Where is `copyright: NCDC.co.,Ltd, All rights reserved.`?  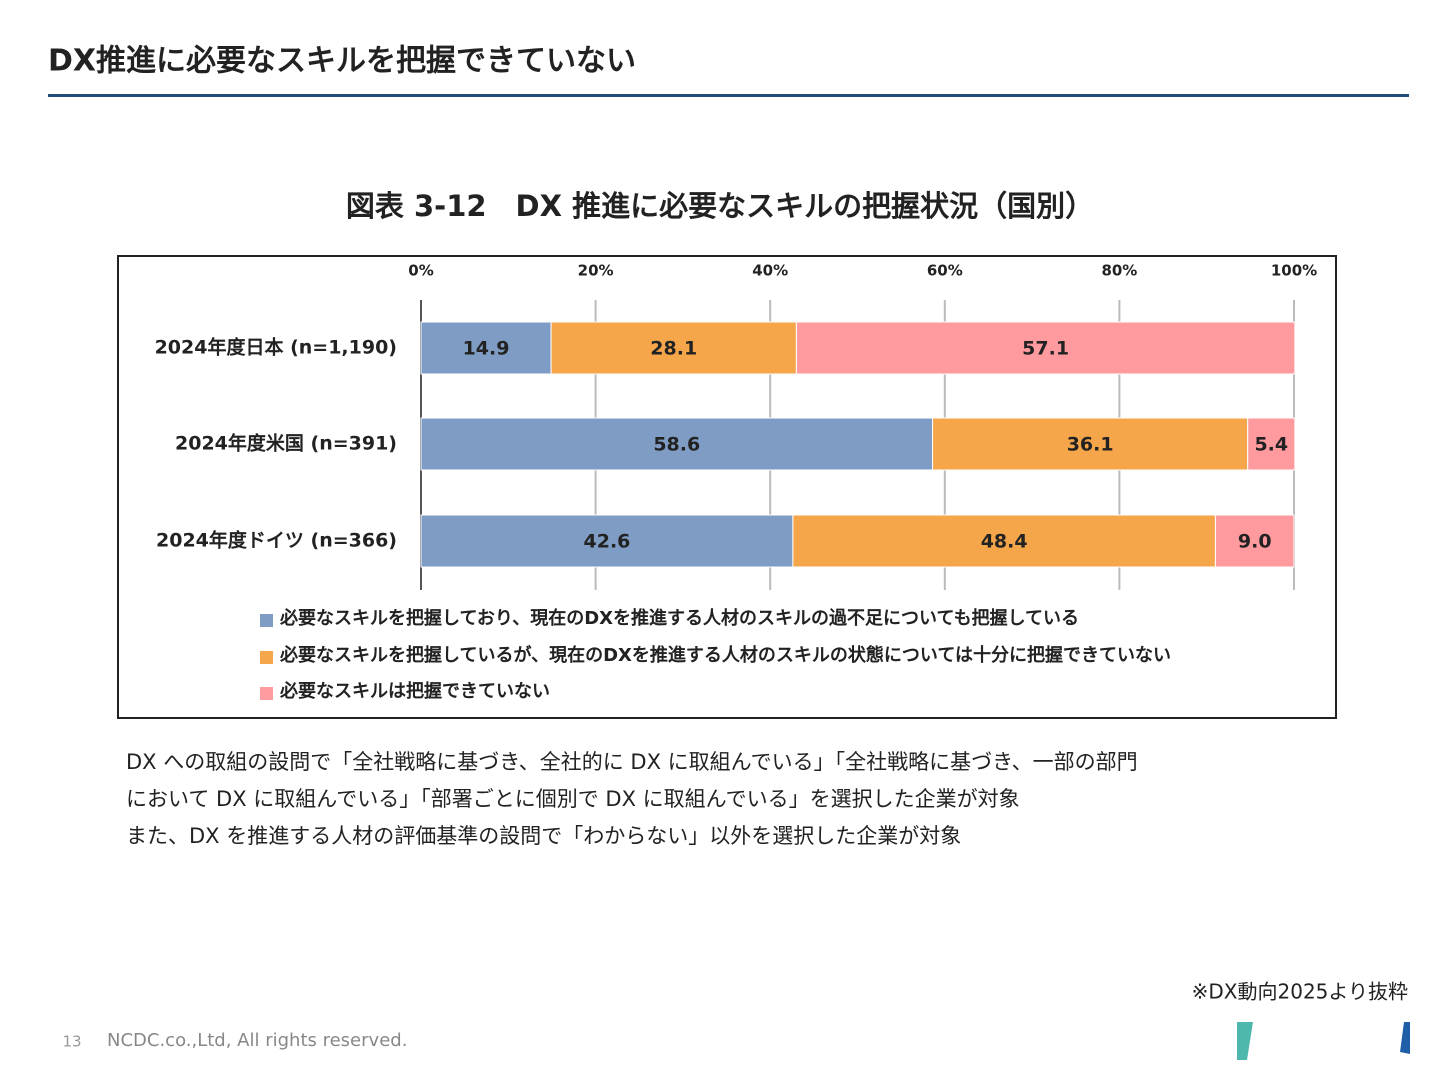 copyright: NCDC.co.,Ltd, All rights reserved. is located at coordinates (257, 1040).